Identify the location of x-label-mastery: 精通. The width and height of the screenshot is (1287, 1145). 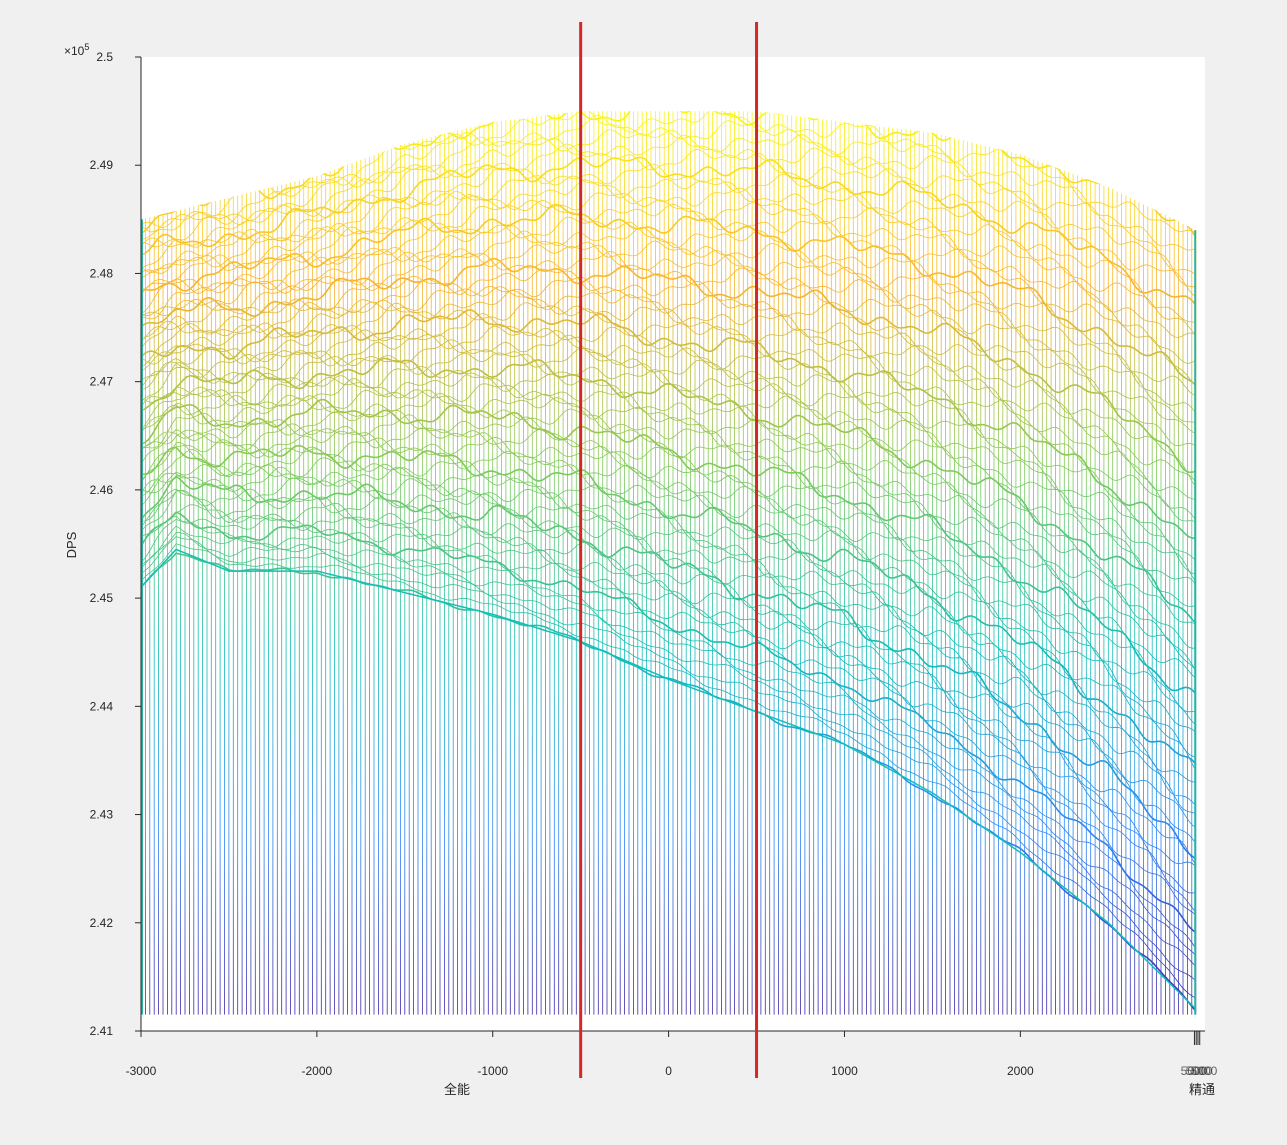
(1202, 1089).